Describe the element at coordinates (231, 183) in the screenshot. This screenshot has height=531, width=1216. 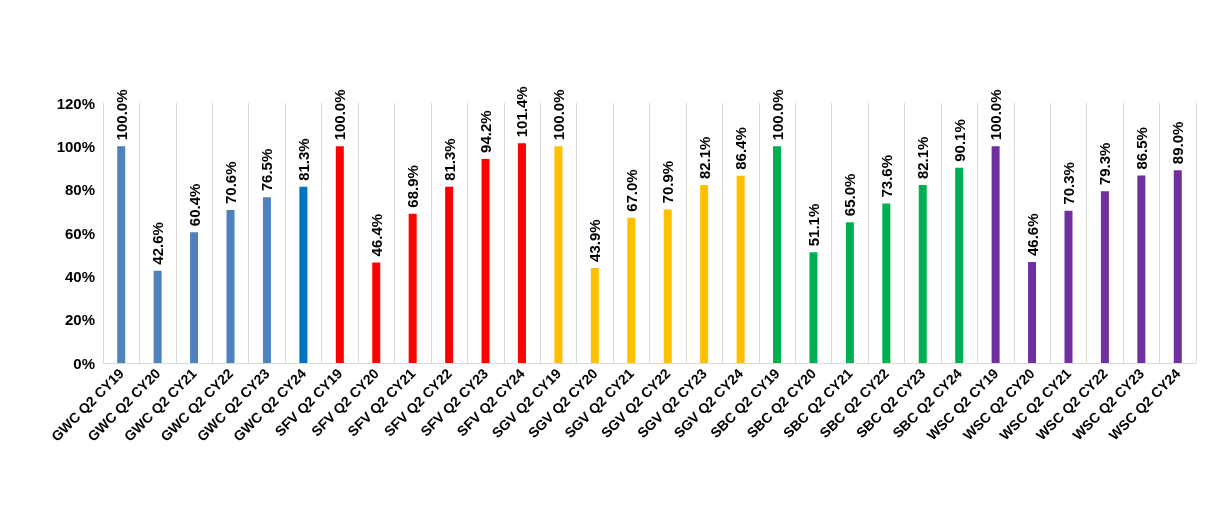
I see `data-label: 70.6%` at that location.